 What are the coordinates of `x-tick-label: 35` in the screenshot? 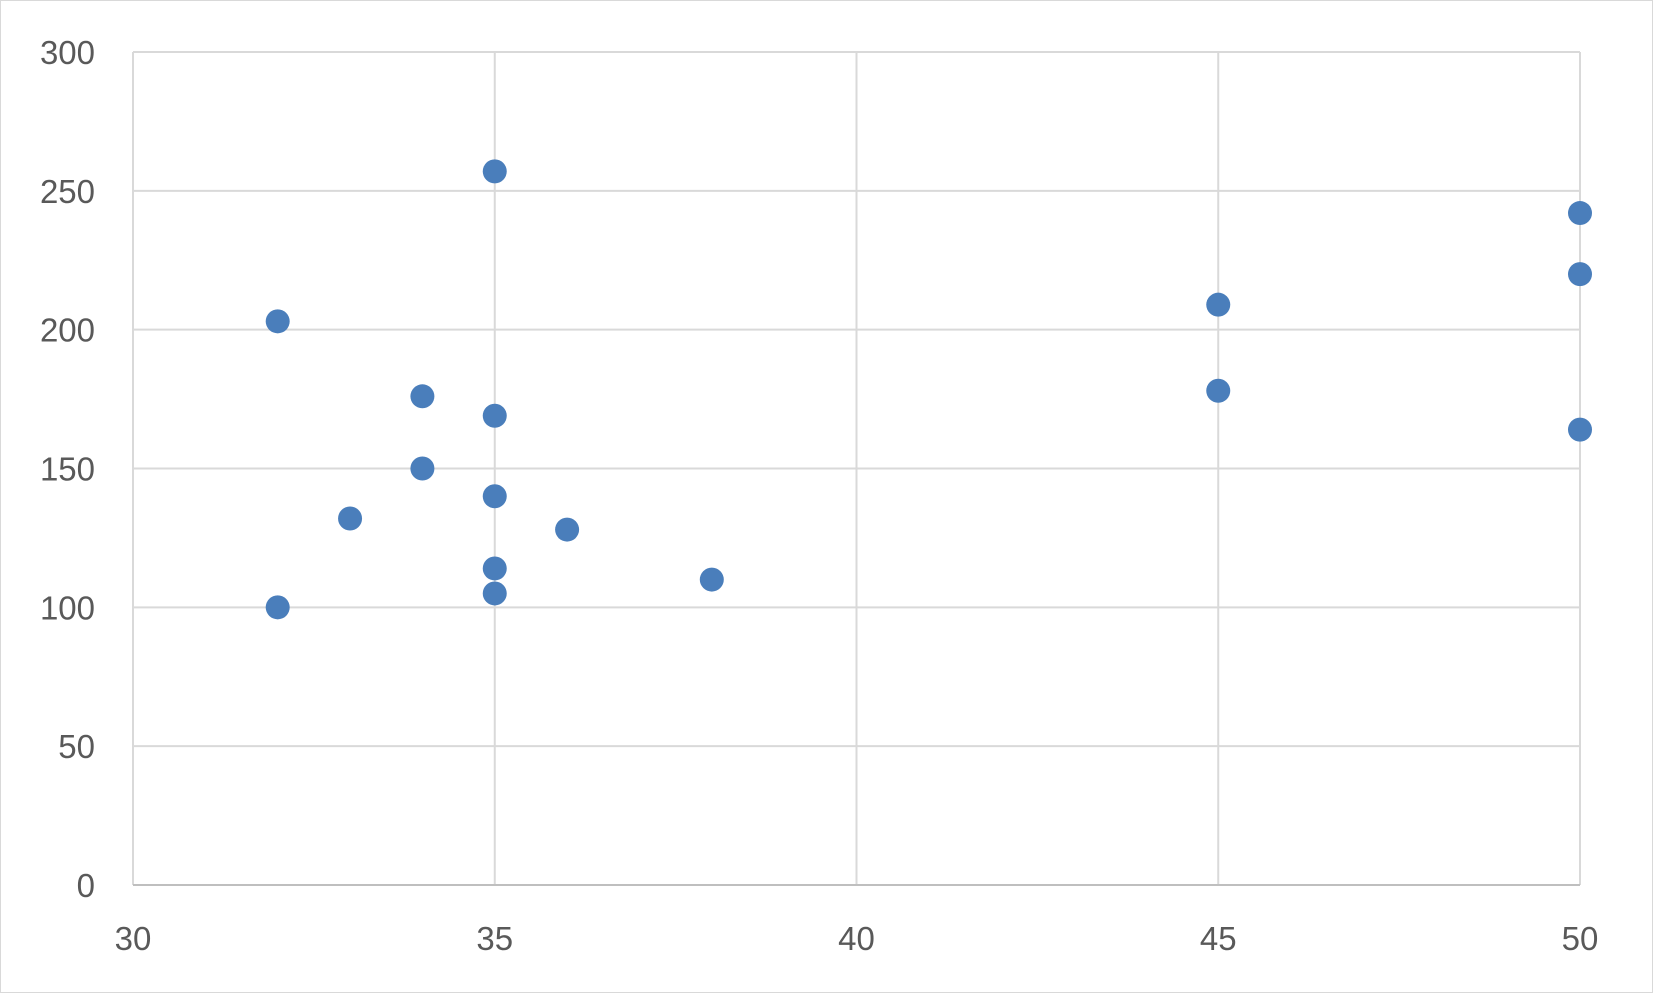 It's located at (494, 938).